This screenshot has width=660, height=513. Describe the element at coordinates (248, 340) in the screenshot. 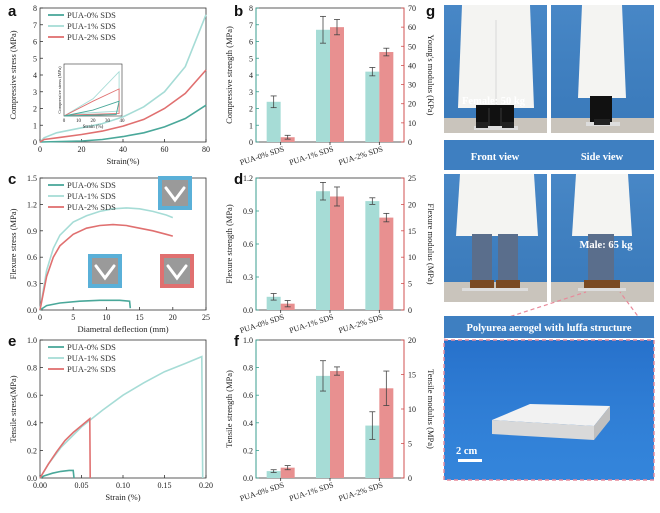

I see `y-tick-label: 1.0` at that location.